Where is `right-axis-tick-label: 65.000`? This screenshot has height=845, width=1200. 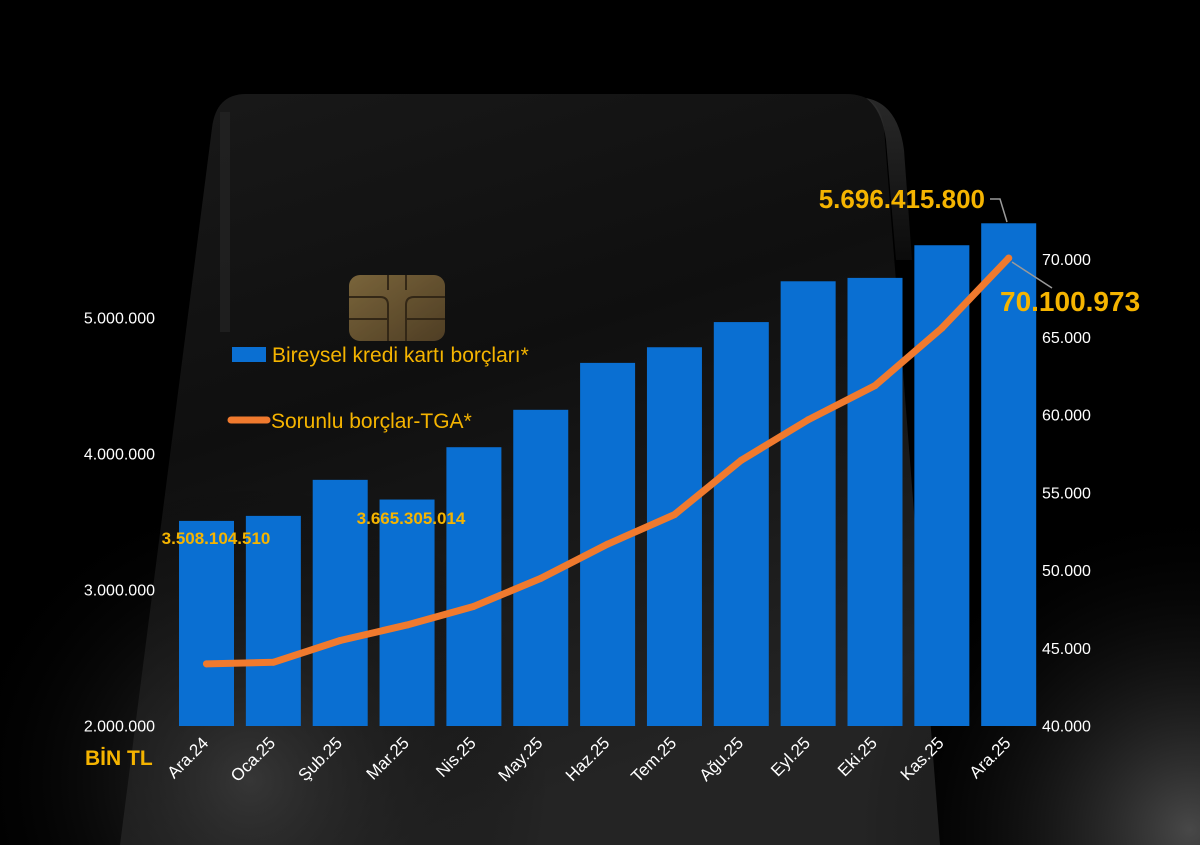 right-axis-tick-label: 65.000 is located at coordinates (1066, 338).